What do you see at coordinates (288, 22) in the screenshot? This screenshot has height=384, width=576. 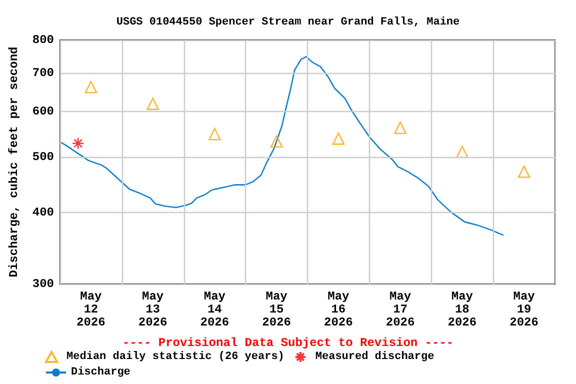 I see `chart-title: USGS 01044550 Spencer Stream near Grand Falls, Maine` at bounding box center [288, 22].